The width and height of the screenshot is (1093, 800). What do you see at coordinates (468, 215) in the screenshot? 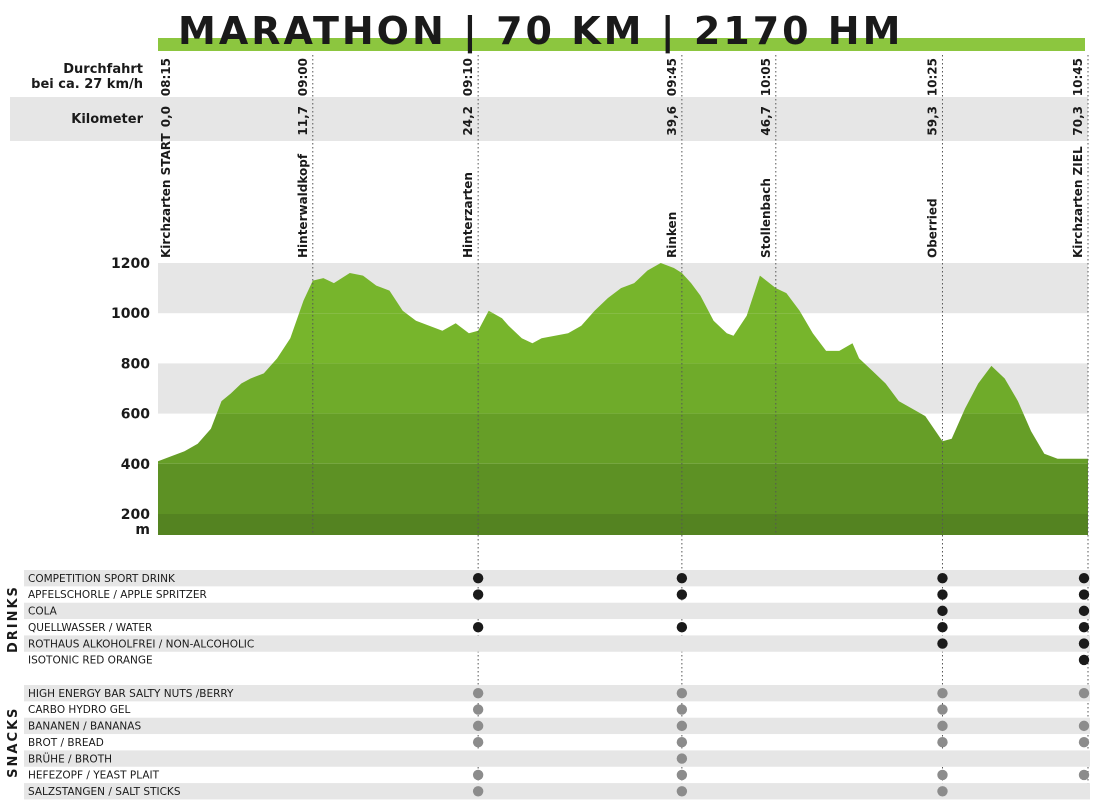
I see `station-name: Hinterzarten` at bounding box center [468, 215].